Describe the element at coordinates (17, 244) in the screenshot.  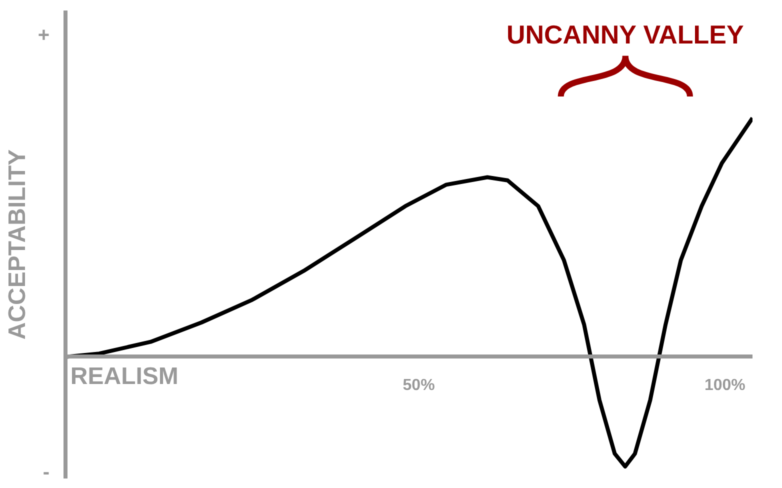
I see `y-axis-title: ACCEPTABILITY` at that location.